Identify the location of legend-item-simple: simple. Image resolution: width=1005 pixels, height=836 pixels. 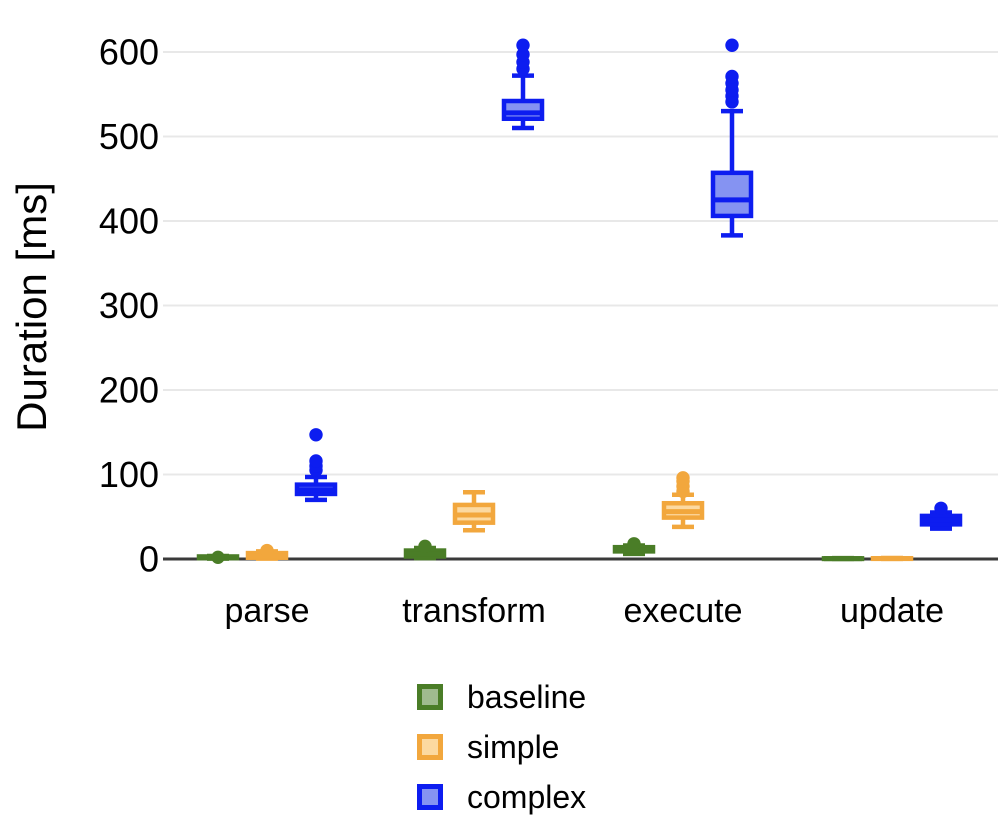
(501, 747).